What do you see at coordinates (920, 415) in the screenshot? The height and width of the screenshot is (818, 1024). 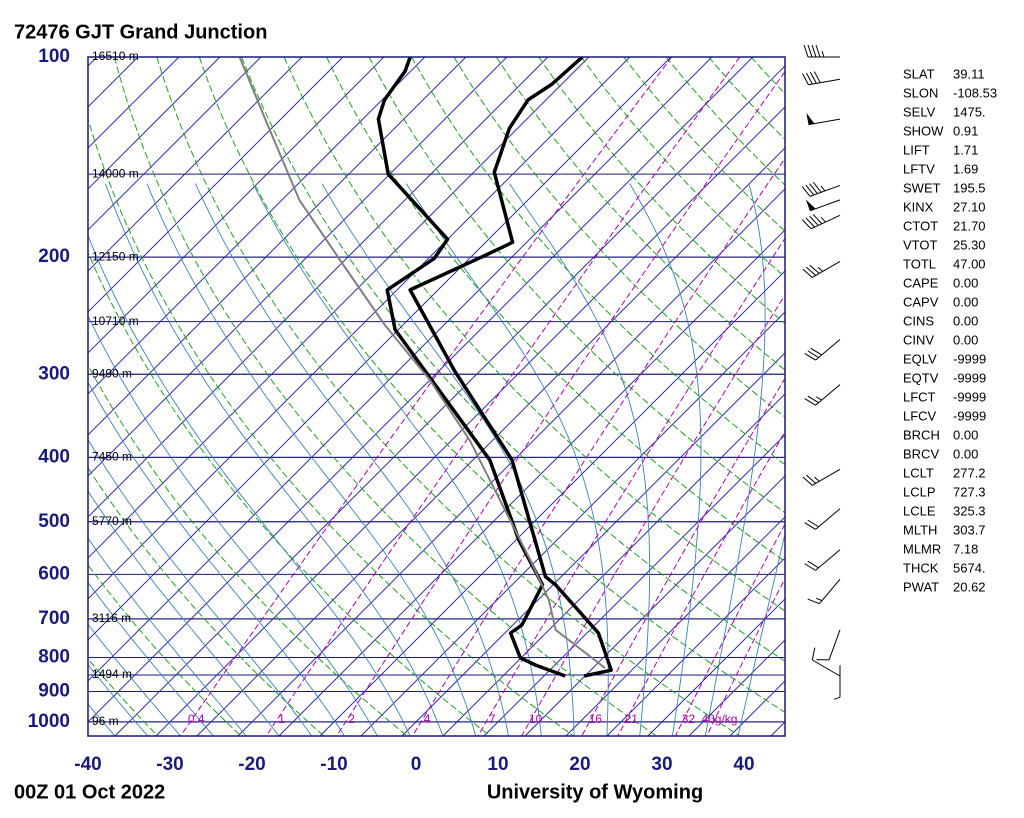 I see `index-name: LFCV` at bounding box center [920, 415].